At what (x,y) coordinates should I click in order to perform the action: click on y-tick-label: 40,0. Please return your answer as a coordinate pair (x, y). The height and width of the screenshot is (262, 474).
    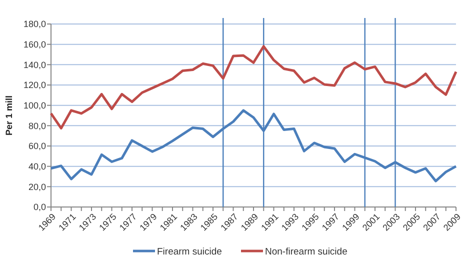
    Looking at the image, I should click on (37, 166).